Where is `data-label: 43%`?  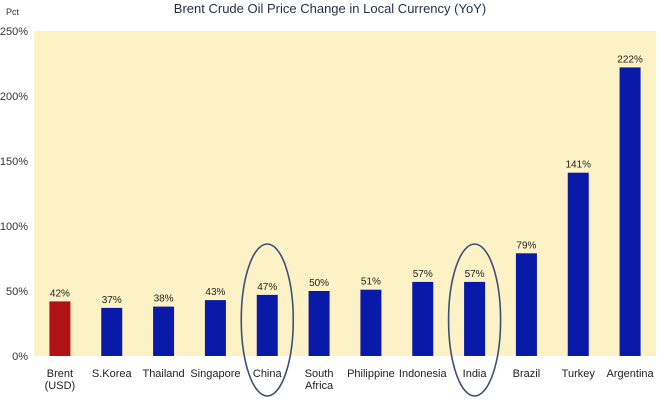 data-label: 43% is located at coordinates (215, 292).